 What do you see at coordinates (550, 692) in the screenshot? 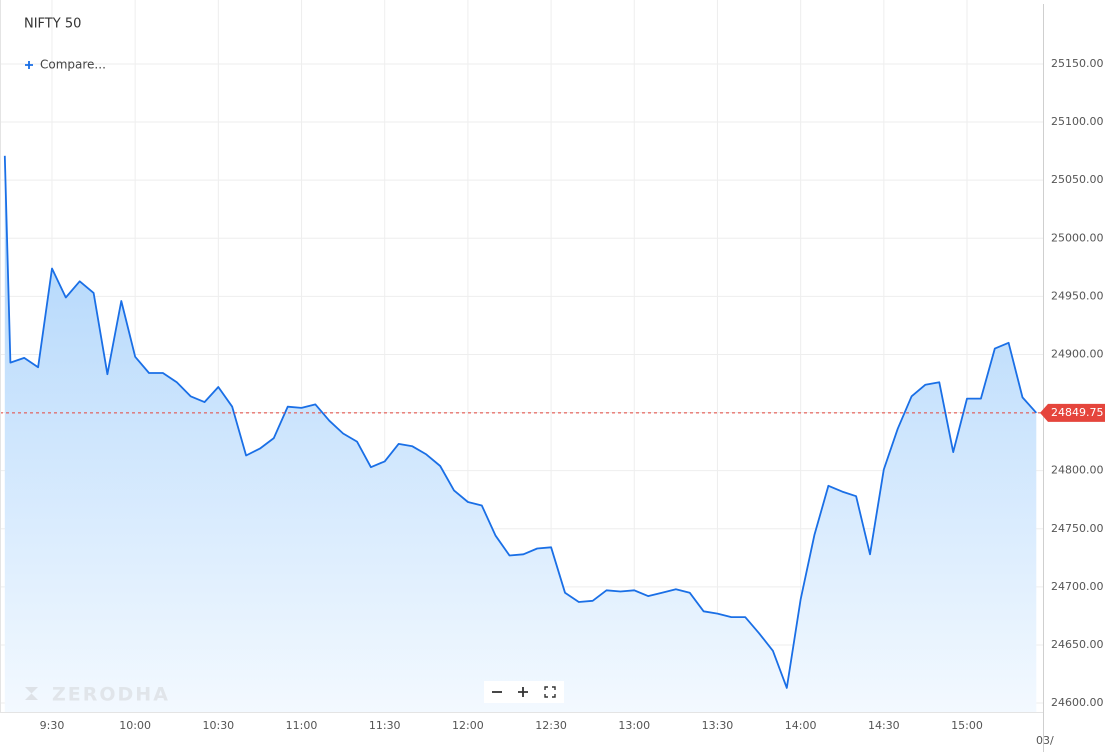
I see `fullscreen` at bounding box center [550, 692].